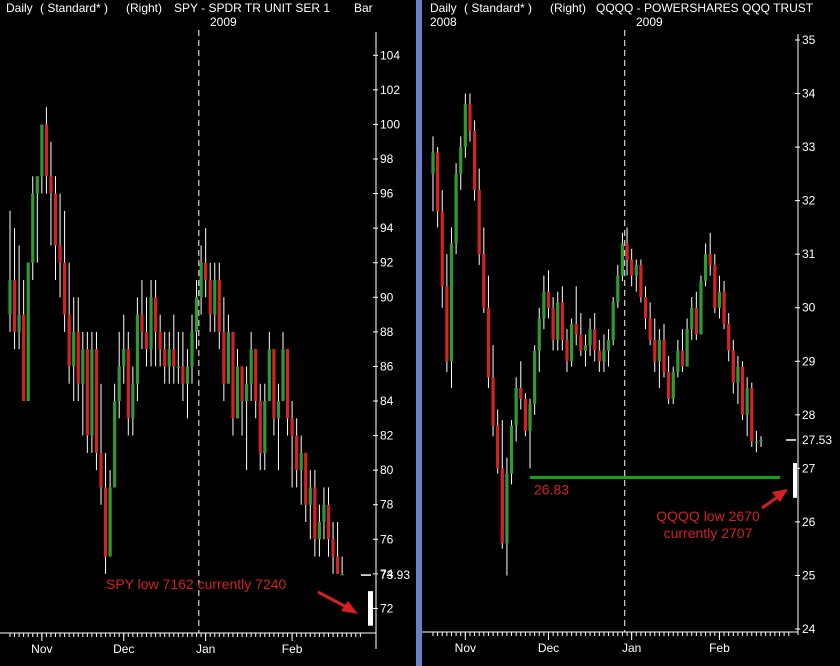 This screenshot has width=840, height=666. Describe the element at coordinates (390, 55) in the screenshot. I see `spy-y-tick-label: 104` at that location.